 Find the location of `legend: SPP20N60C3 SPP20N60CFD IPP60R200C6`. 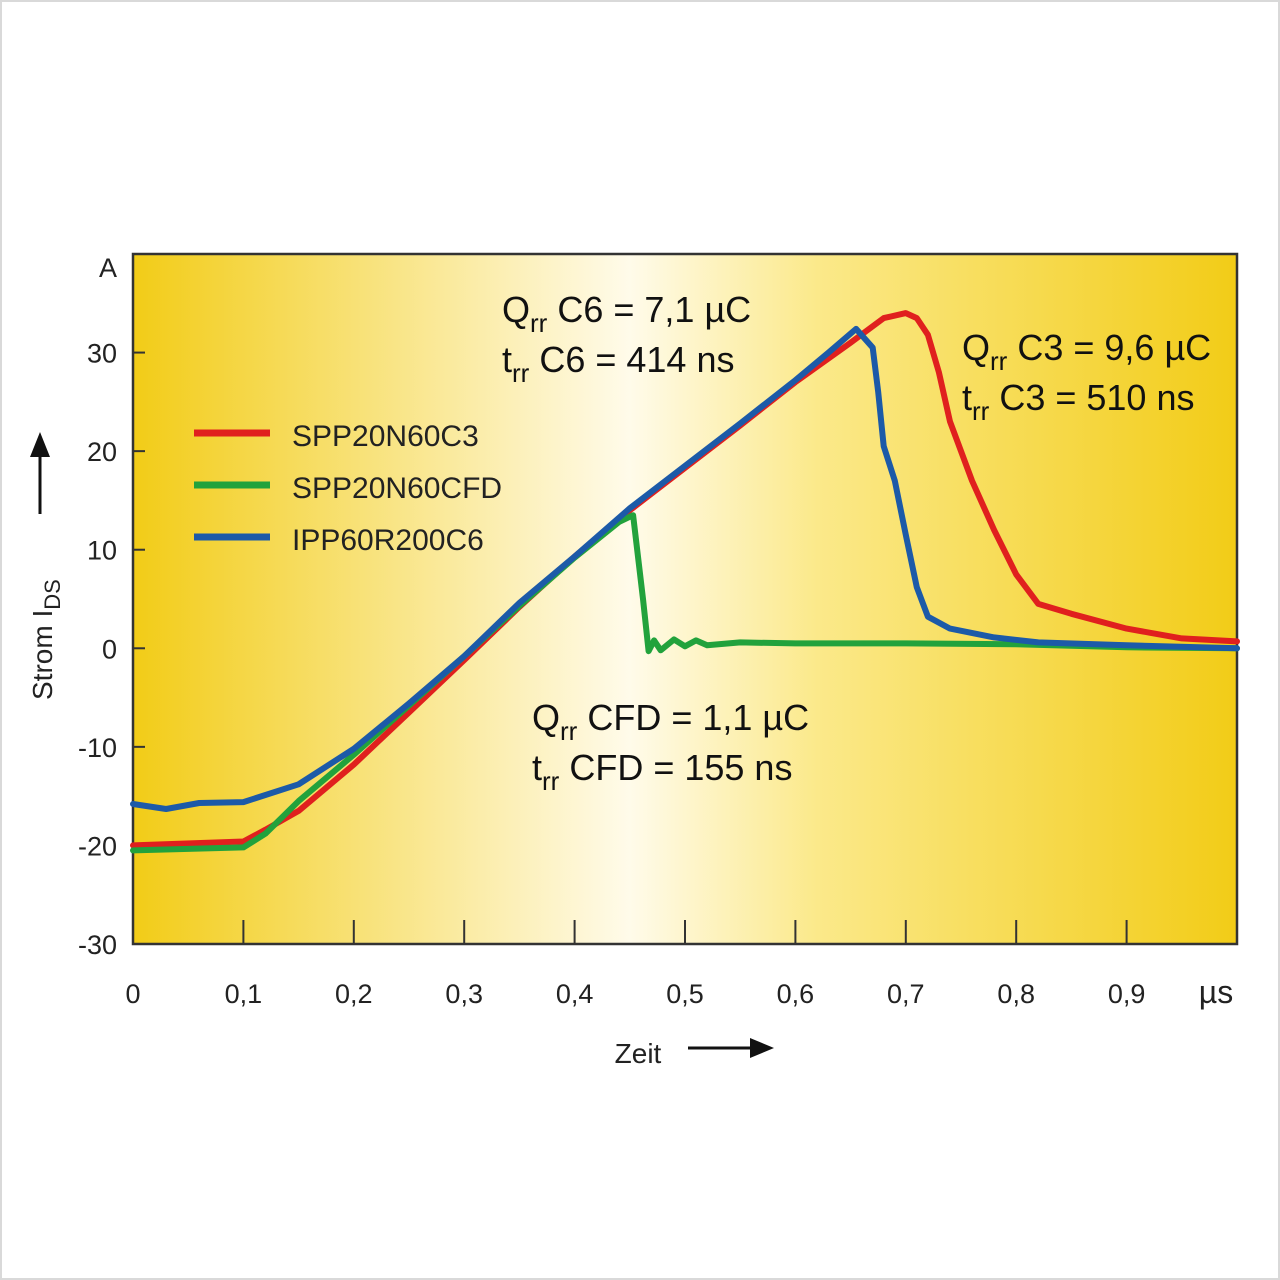

legend: SPP20N60C3 SPP20N60CFD IPP60R200C6 is located at coordinates (348, 488).